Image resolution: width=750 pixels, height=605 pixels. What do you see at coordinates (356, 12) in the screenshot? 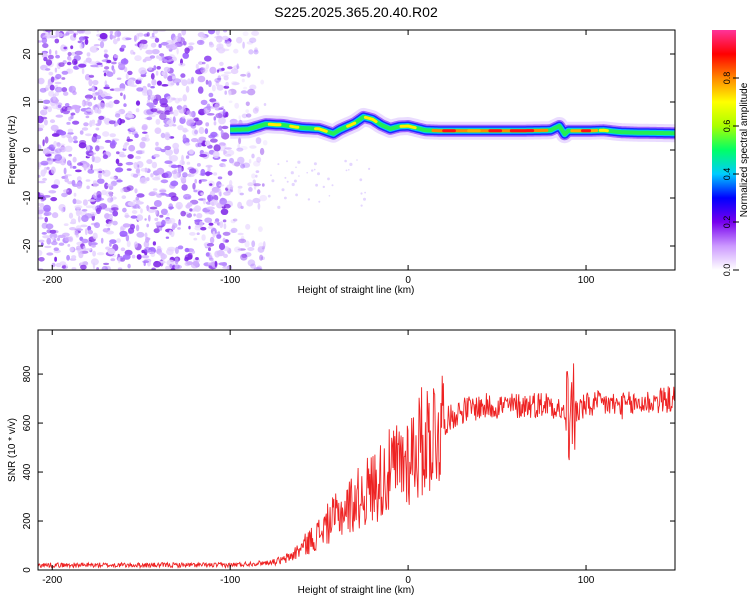
I see `figure-title: S225.2025.365.20.40.R02` at bounding box center [356, 12].